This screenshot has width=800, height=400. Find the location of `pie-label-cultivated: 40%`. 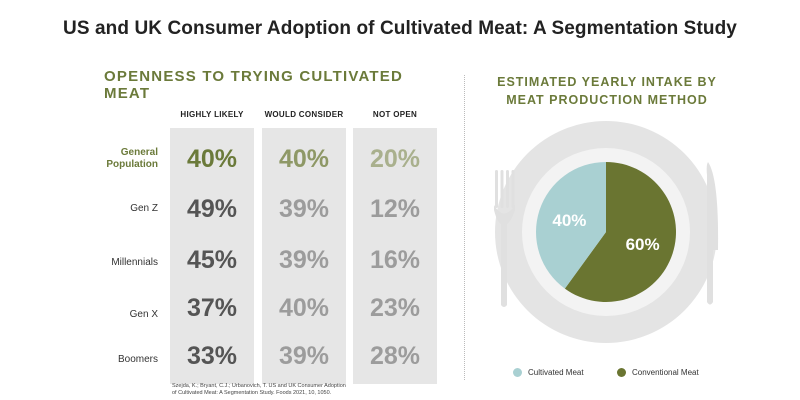

pie-label-cultivated: 40% is located at coordinates (569, 220).